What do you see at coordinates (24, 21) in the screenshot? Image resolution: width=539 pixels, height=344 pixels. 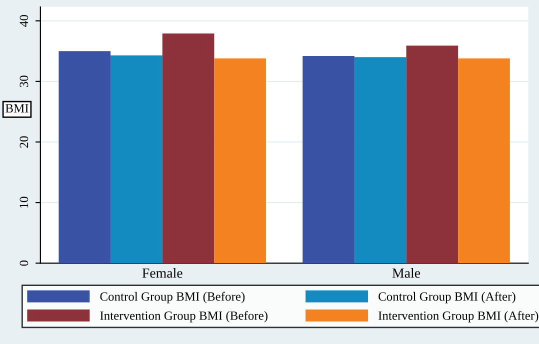 I see `y-tick-label: 40` at bounding box center [24, 21].